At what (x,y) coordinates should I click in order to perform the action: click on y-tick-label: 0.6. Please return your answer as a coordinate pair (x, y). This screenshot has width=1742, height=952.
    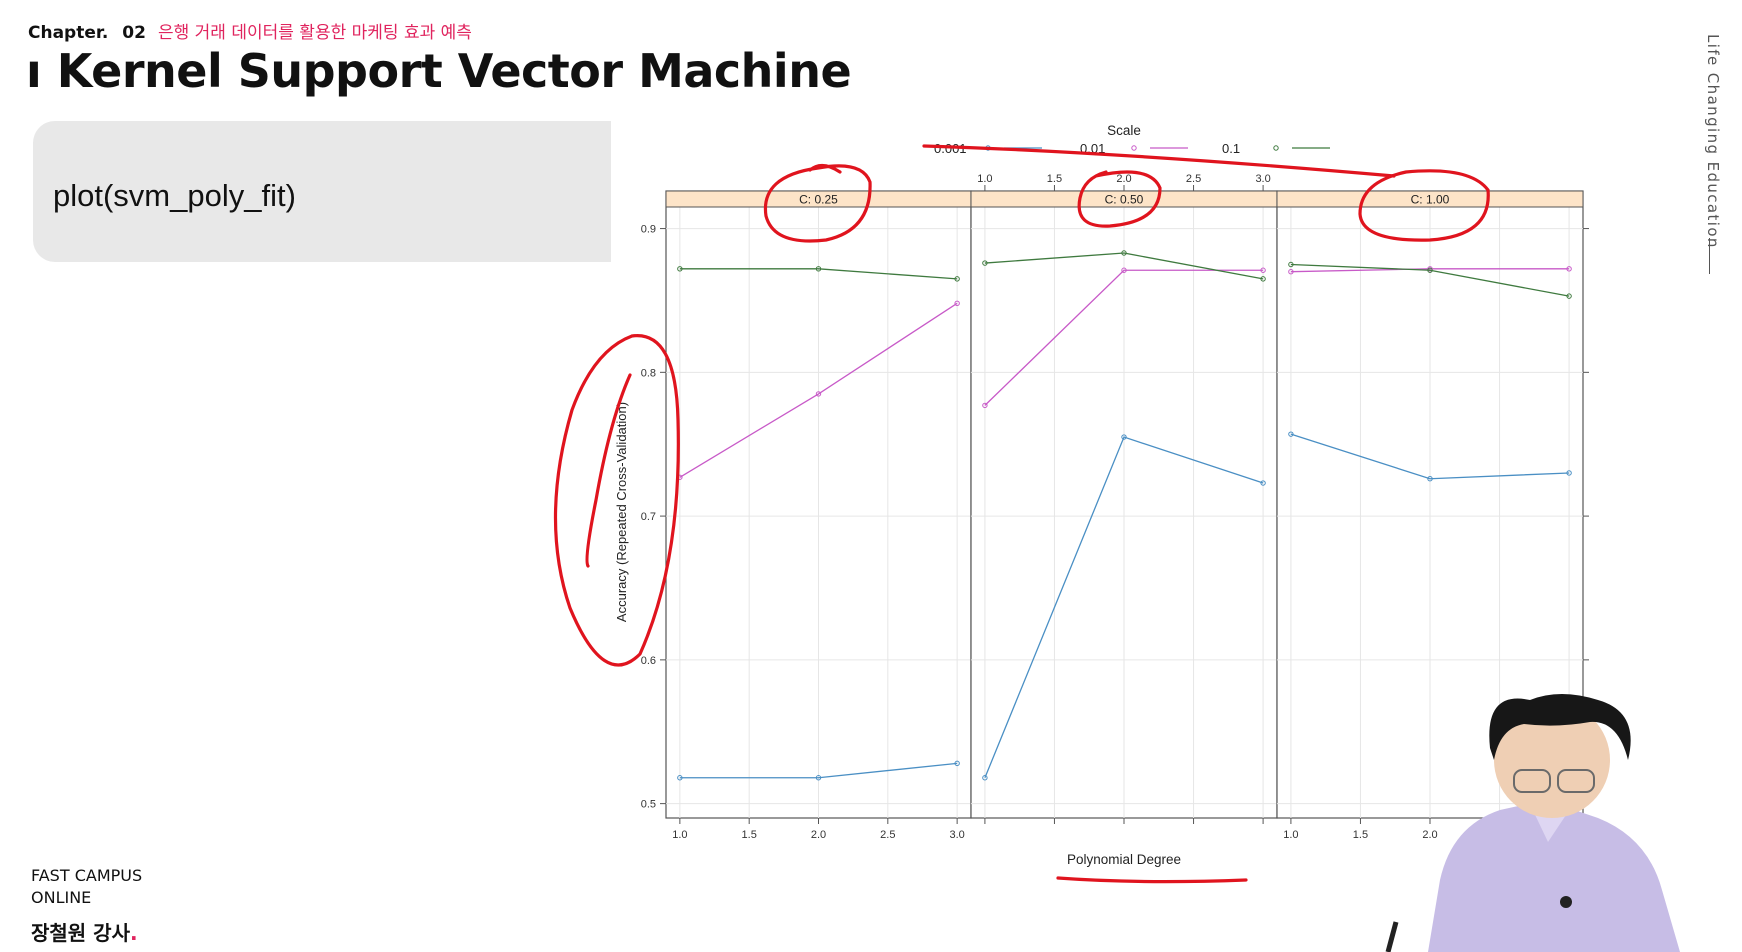
    Looking at the image, I should click on (648, 661).